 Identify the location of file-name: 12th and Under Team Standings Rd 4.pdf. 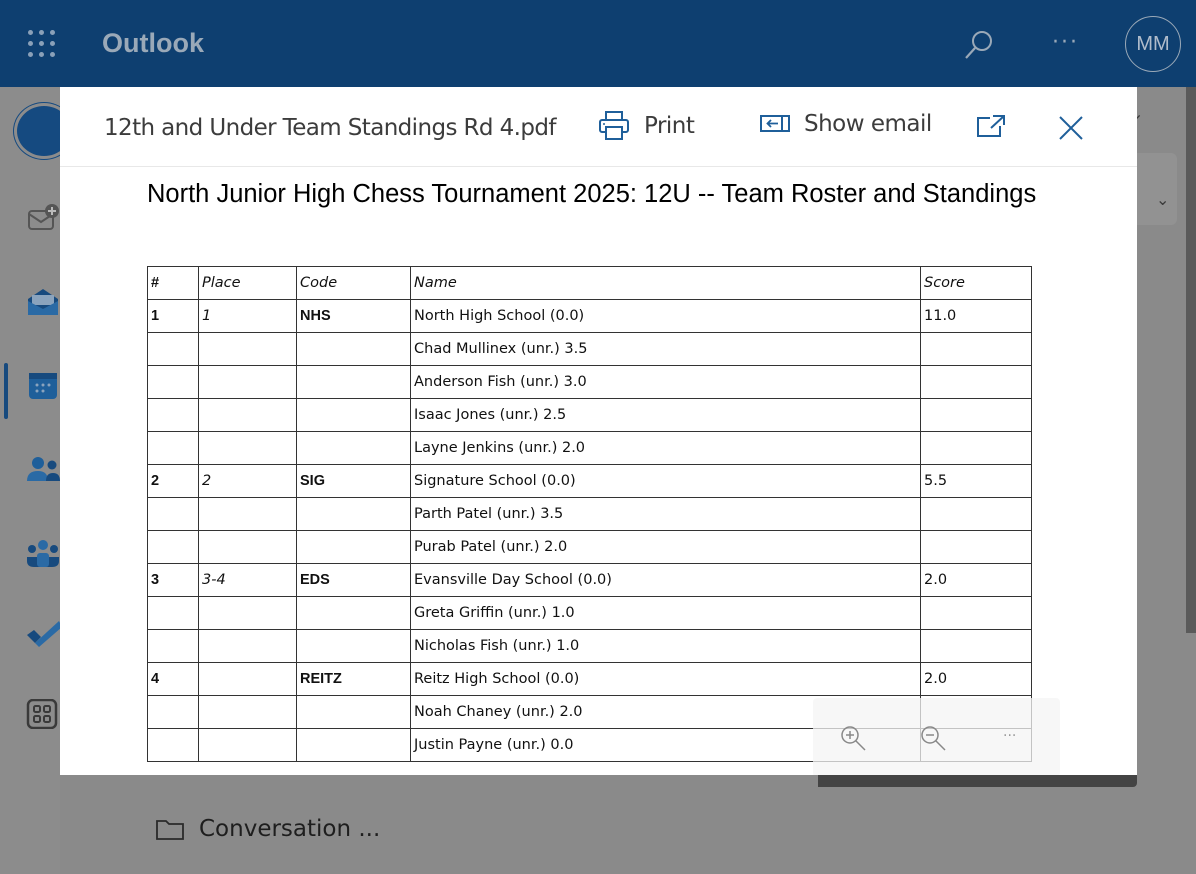
(330, 128).